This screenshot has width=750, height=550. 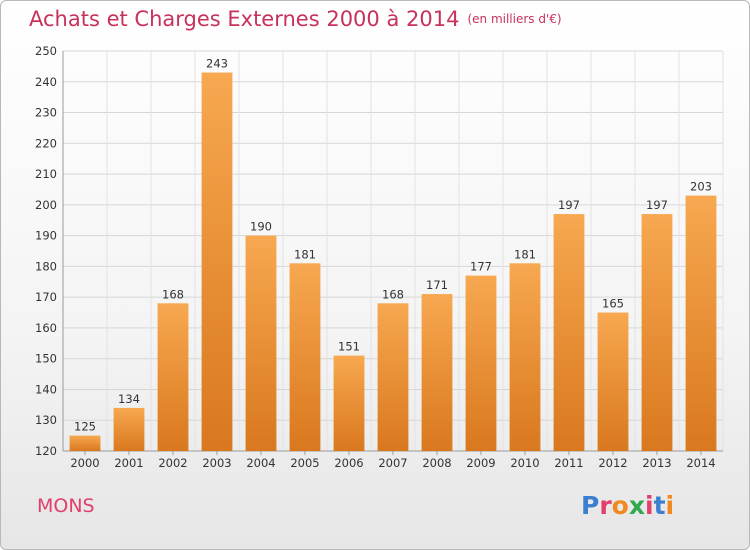 I want to click on y-tick-label: 210, so click(x=46, y=174).